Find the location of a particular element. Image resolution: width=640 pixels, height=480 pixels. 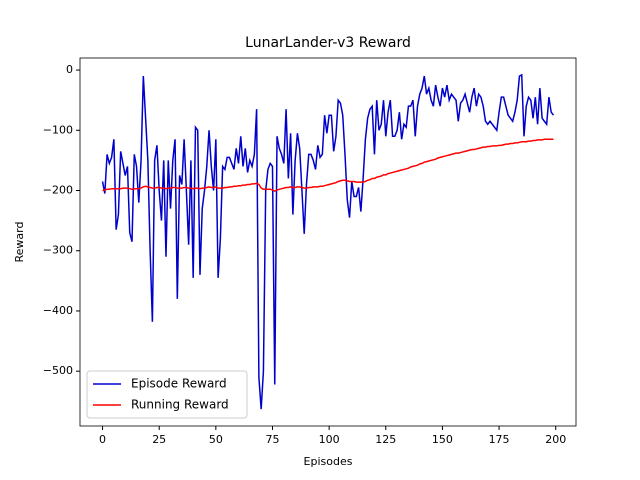

y-axis-label: Reward is located at coordinates (19, 242).